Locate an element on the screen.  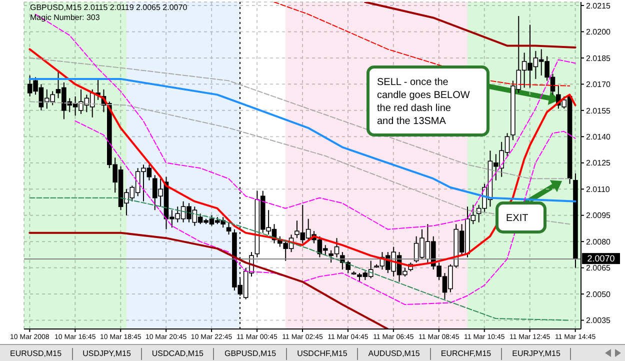
text: USDCAD,M15 is located at coordinates (178, 354).